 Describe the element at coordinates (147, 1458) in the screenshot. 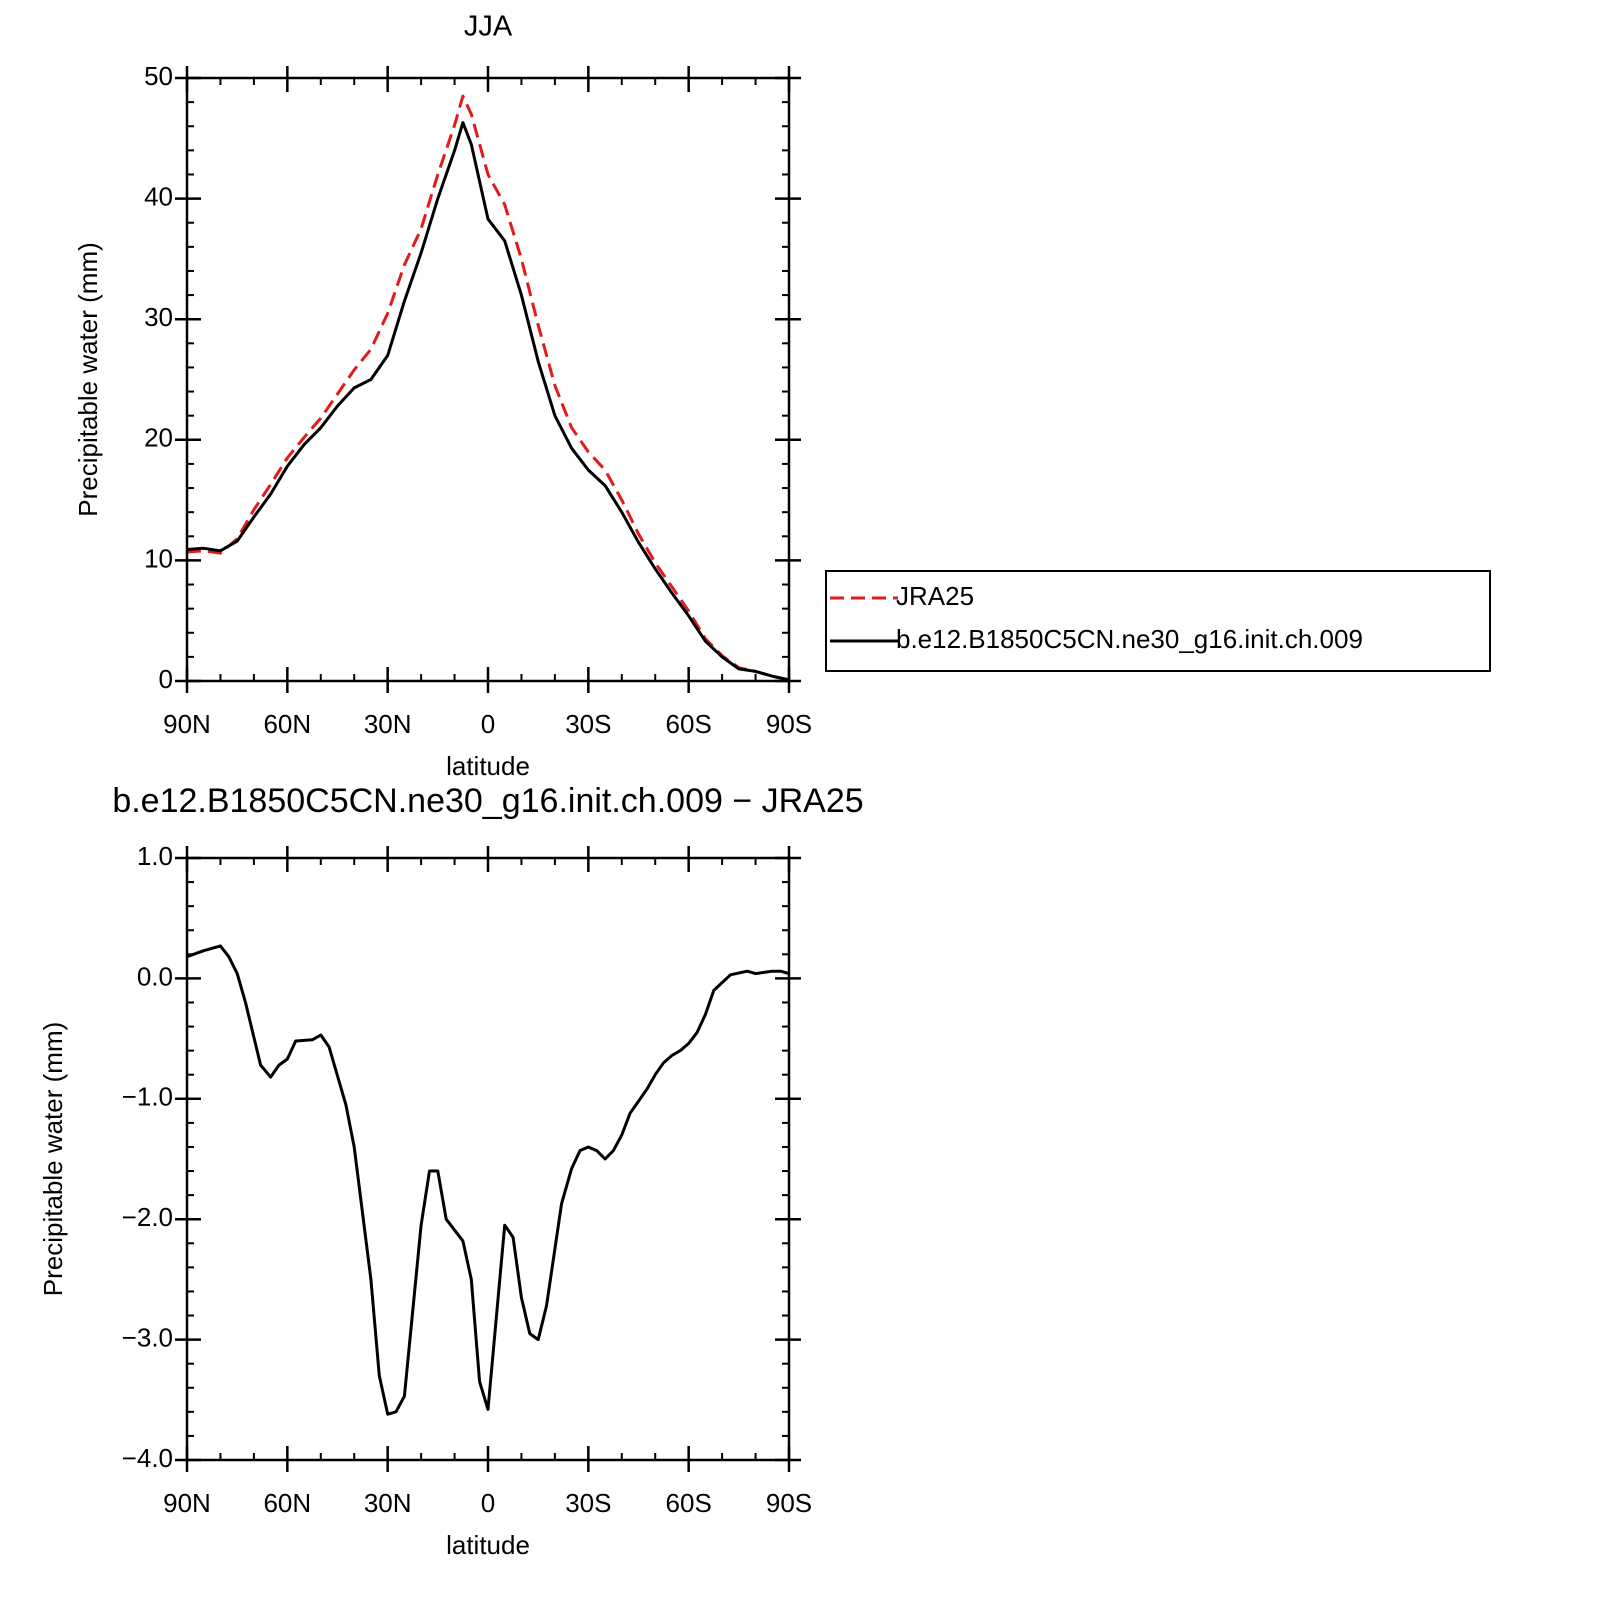

I see `y-tick-label: −4.0` at that location.